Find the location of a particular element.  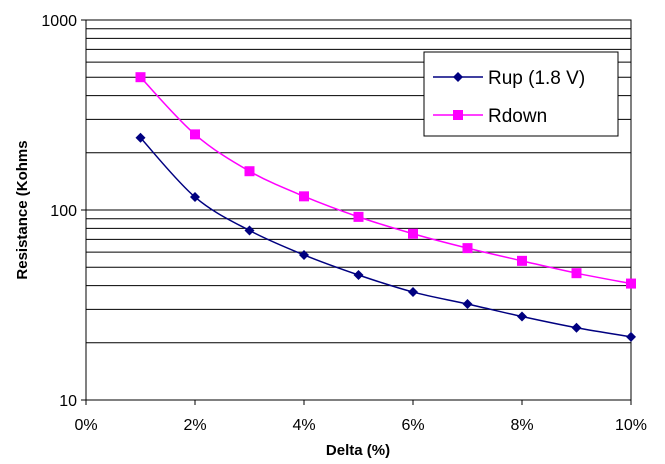

y-axis-title: Resistance (Kohms is located at coordinates (22, 209).